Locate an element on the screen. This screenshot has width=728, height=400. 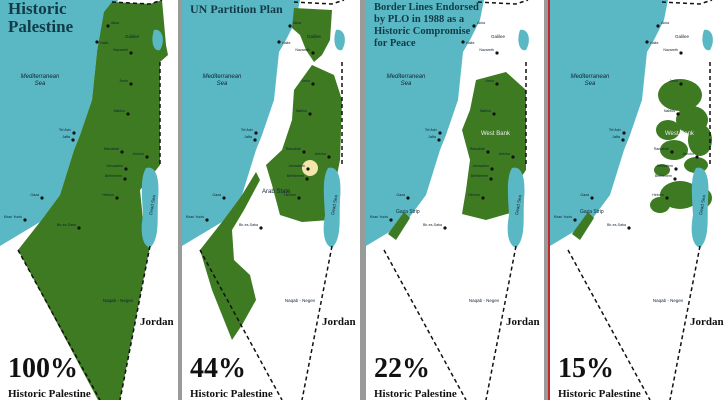
percent-label: 44% is located at coordinates (218, 368).